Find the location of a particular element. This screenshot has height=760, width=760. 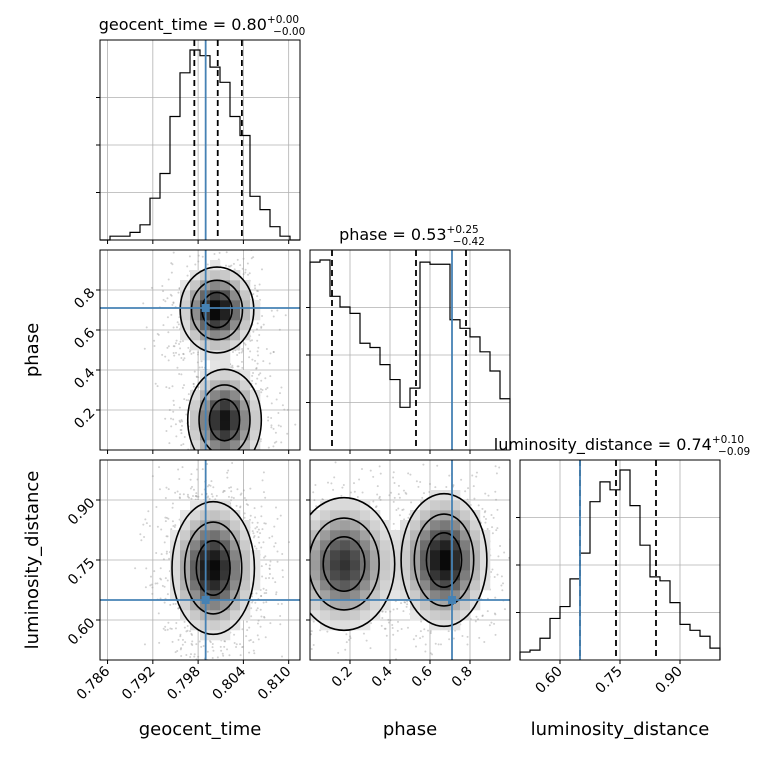

histogram-step is located at coordinates (410, 354).